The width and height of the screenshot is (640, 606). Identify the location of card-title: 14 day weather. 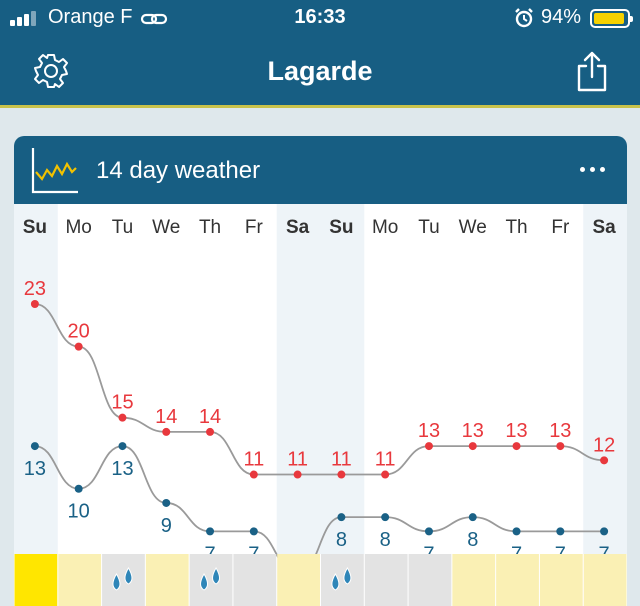
(178, 170).